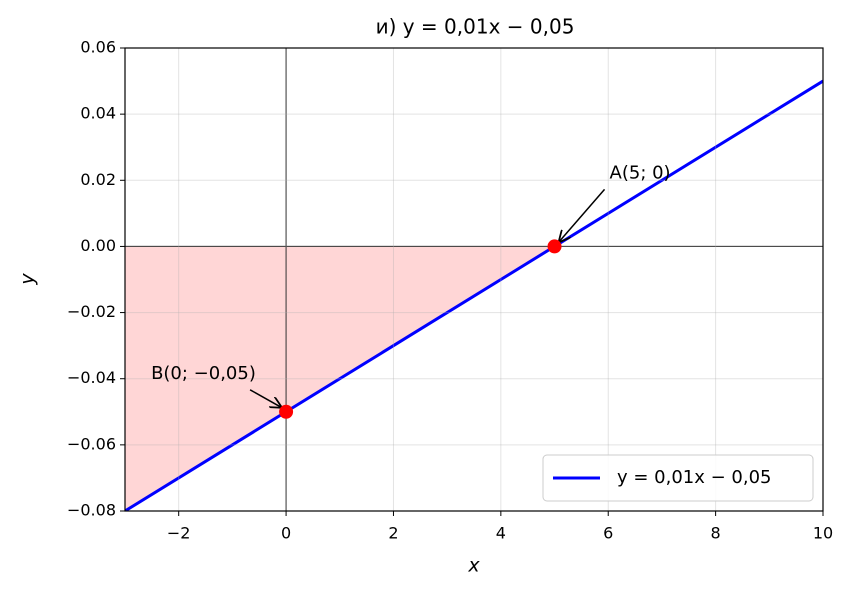 The image size is (851, 593). What do you see at coordinates (91, 311) in the screenshot?
I see `y-tick-label: −0.02` at bounding box center [91, 311].